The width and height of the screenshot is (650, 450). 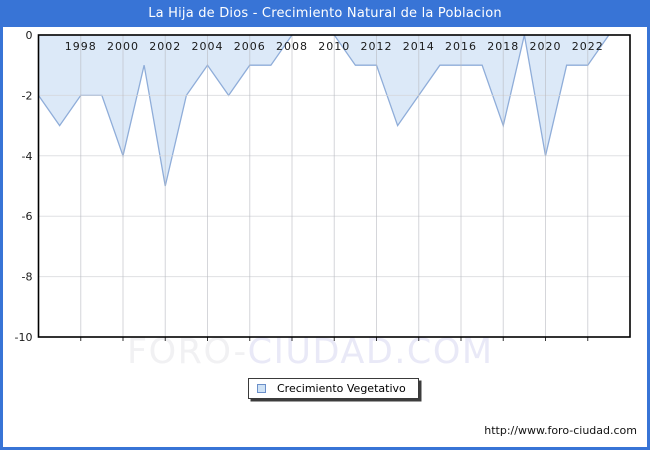 I want to click on x-tick-label: 2014, so click(x=419, y=46).